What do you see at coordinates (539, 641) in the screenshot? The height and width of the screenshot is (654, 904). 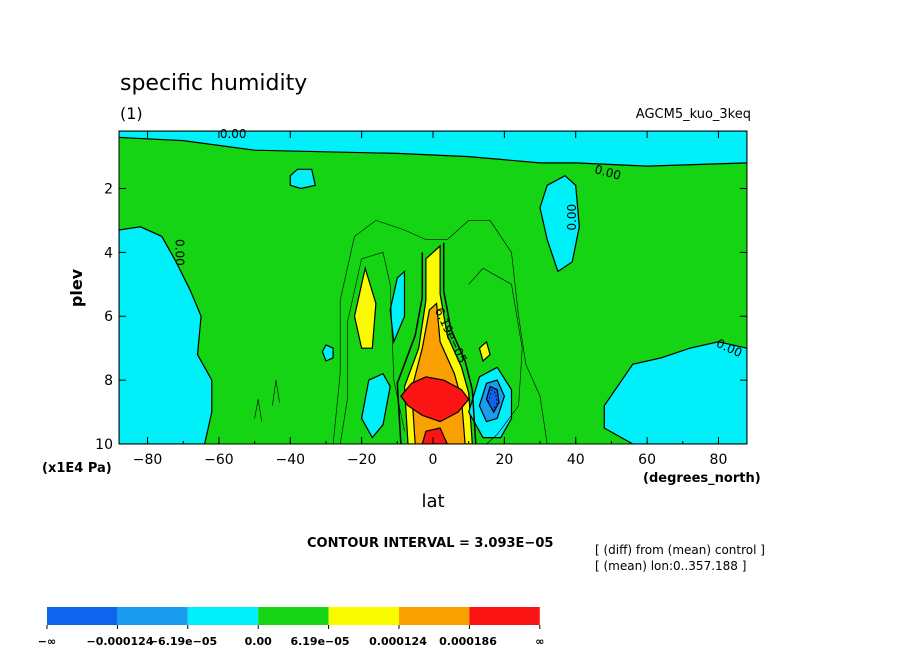 I see `legend-label-7: ∞` at bounding box center [539, 641].